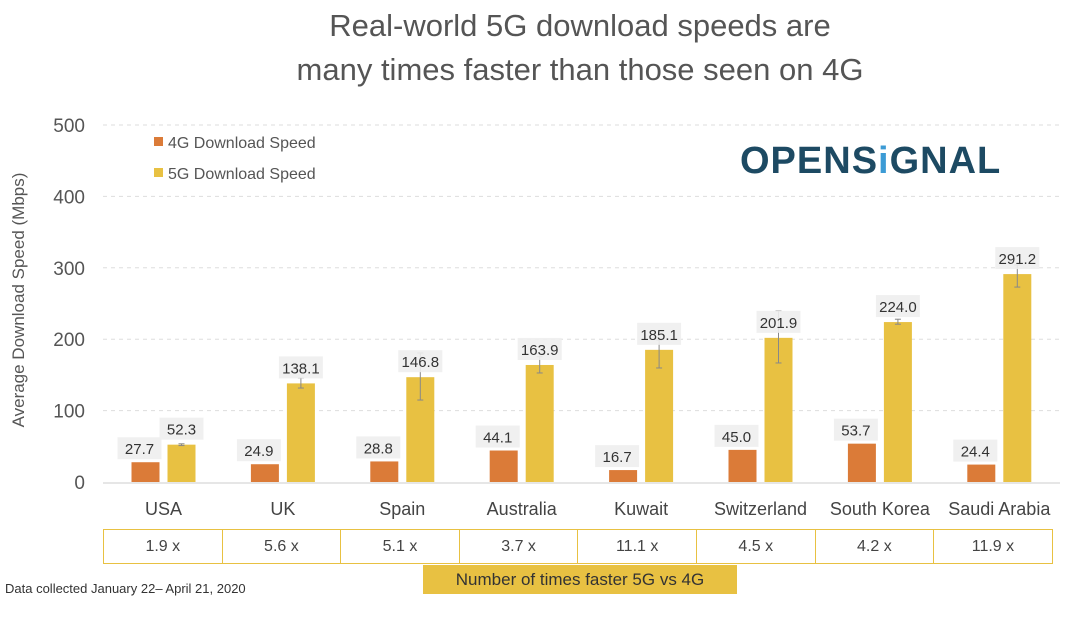 This screenshot has height=633, width=1080. Describe the element at coordinates (69, 126) in the screenshot. I see `y-tick-label: 500` at that location.